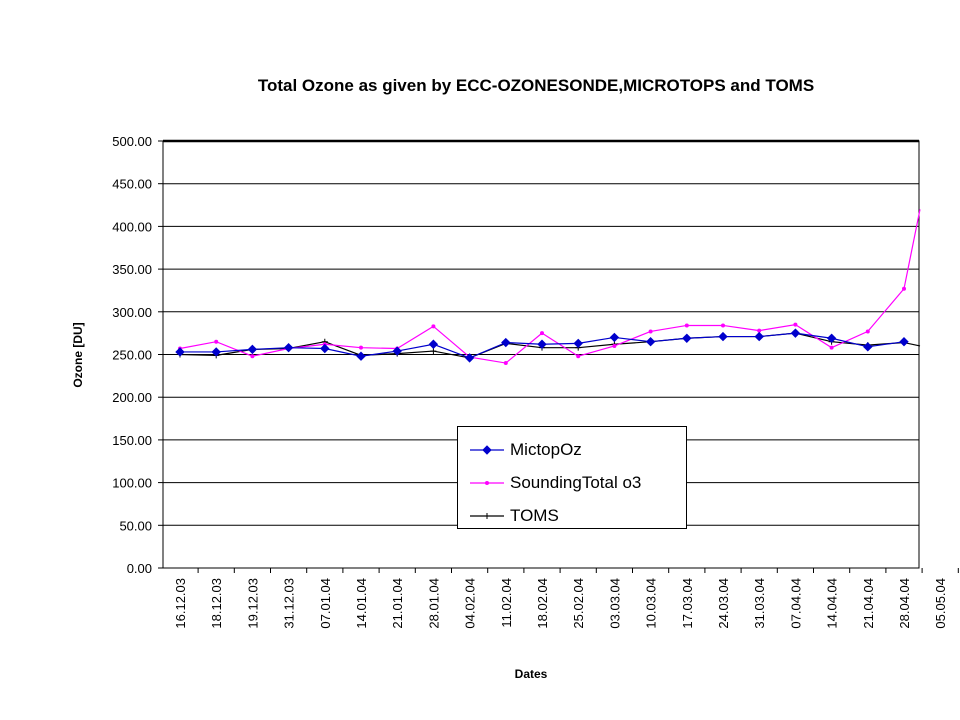  Describe the element at coordinates (325, 603) in the screenshot. I see `x-tick-label: 07.01.04` at that location.